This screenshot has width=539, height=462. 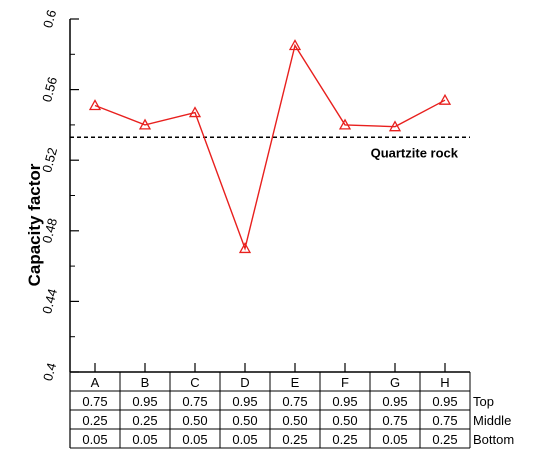 I want to click on category-label: F, so click(x=345, y=382).